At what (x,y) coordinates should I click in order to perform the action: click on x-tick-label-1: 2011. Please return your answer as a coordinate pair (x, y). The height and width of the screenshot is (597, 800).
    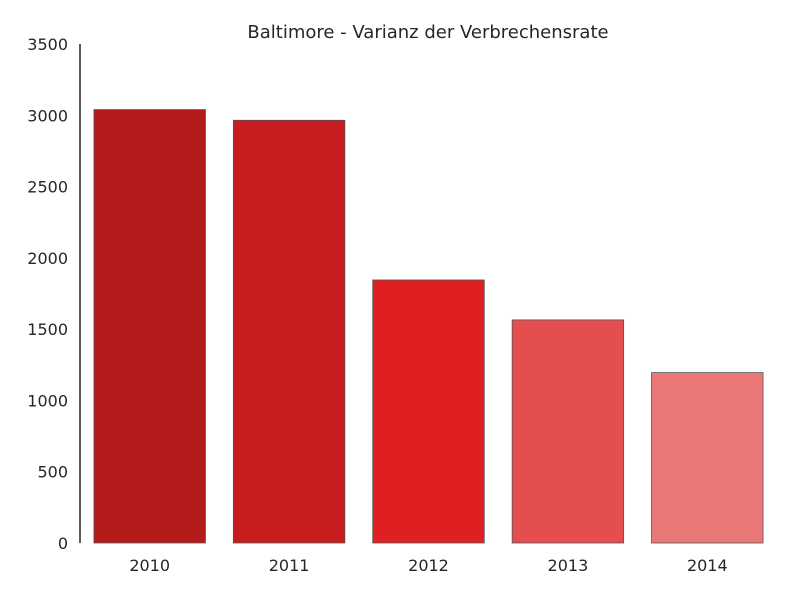
    Looking at the image, I should click on (289, 565).